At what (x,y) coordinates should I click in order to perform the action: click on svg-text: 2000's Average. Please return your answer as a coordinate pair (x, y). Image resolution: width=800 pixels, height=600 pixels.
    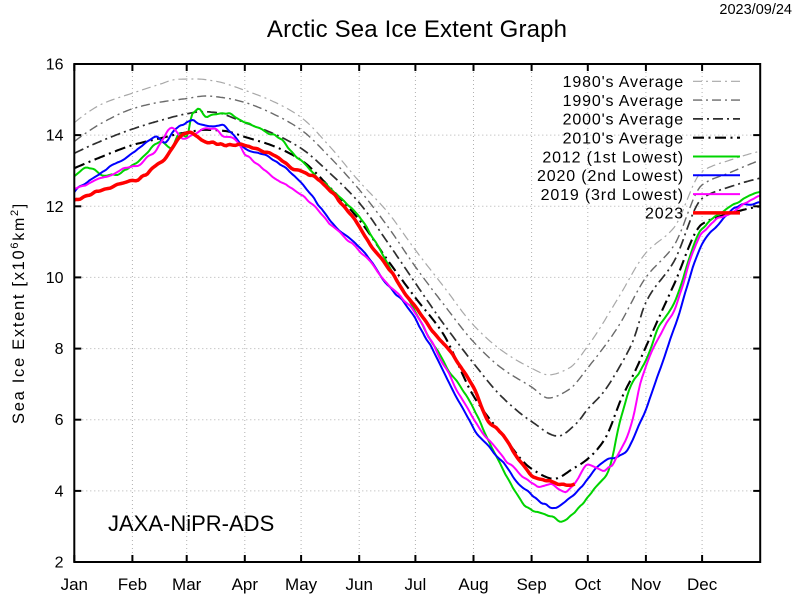
    Looking at the image, I should click on (623, 120).